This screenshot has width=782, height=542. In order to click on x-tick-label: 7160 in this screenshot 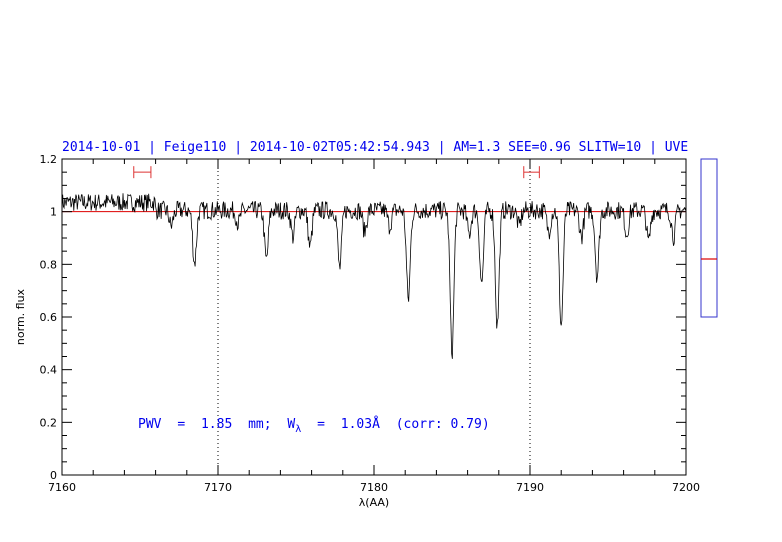, I will do `click(62, 487)`.